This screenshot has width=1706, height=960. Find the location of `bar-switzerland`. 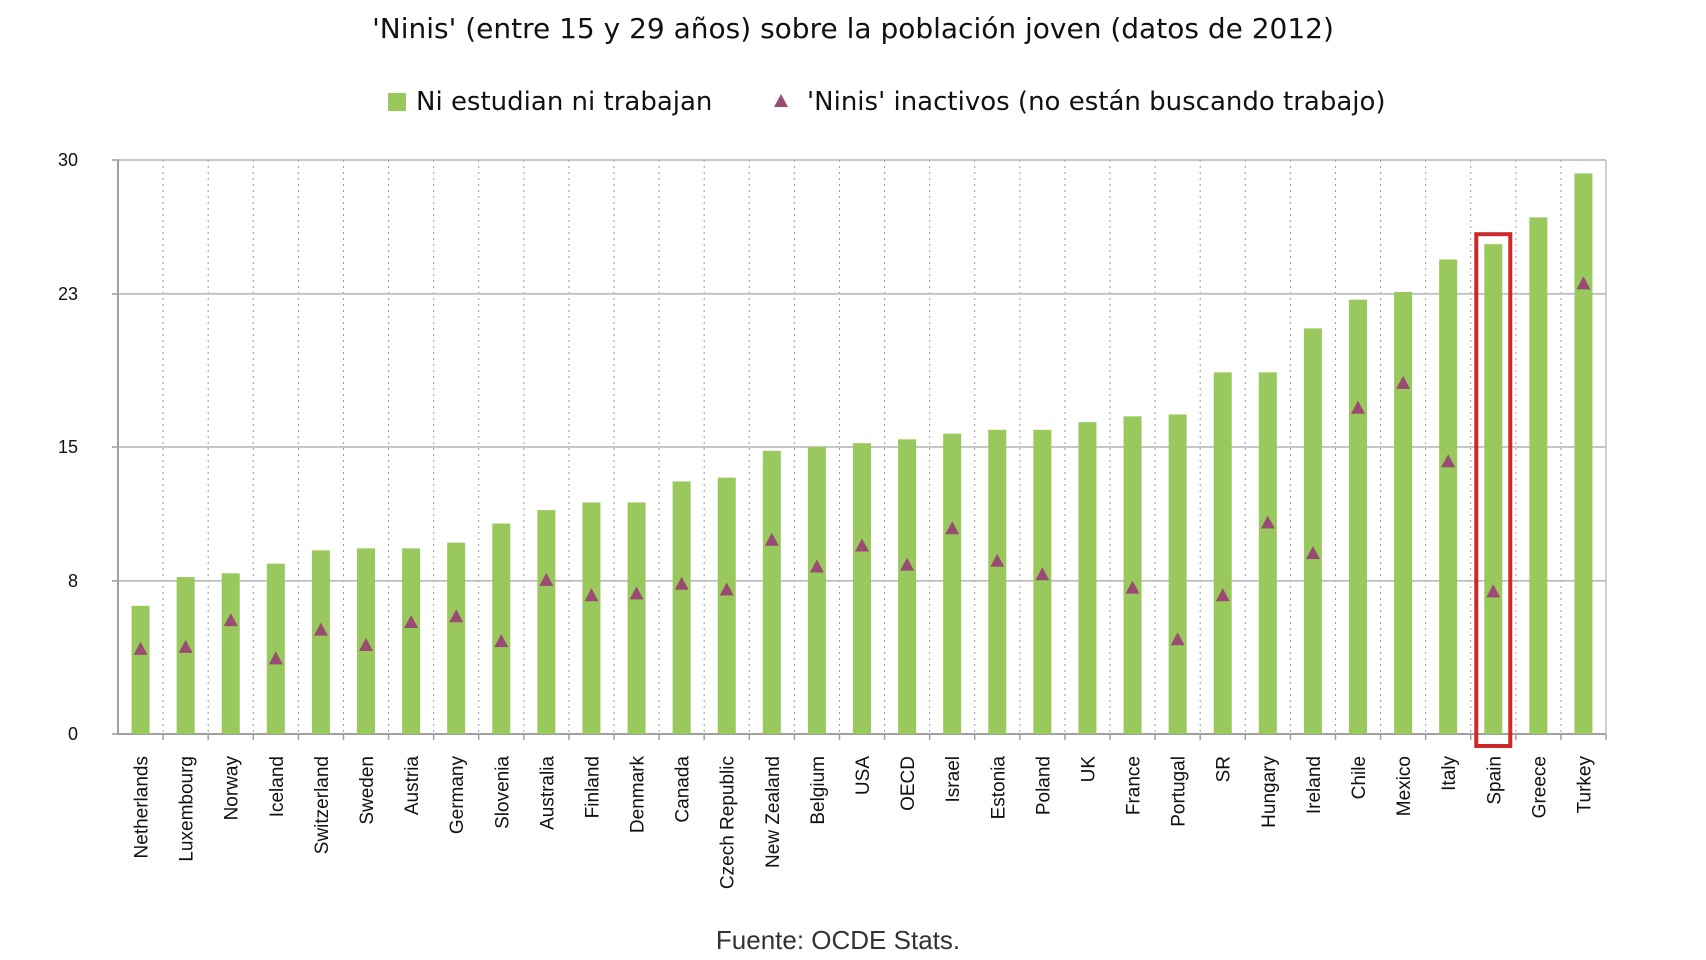

bar-switzerland is located at coordinates (320, 642).